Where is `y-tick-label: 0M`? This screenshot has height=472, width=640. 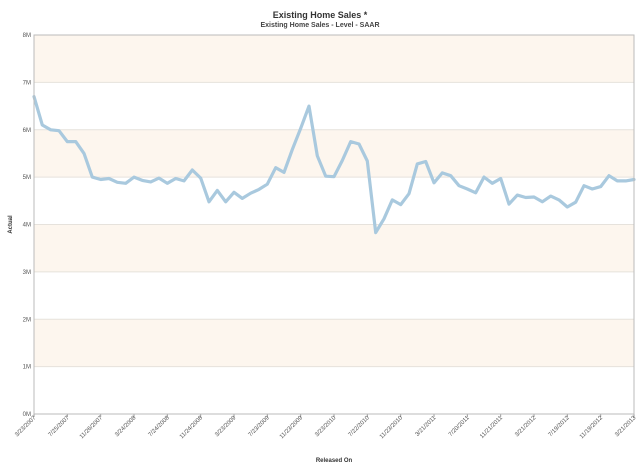
y-tick-label: 0M is located at coordinates (27, 415).